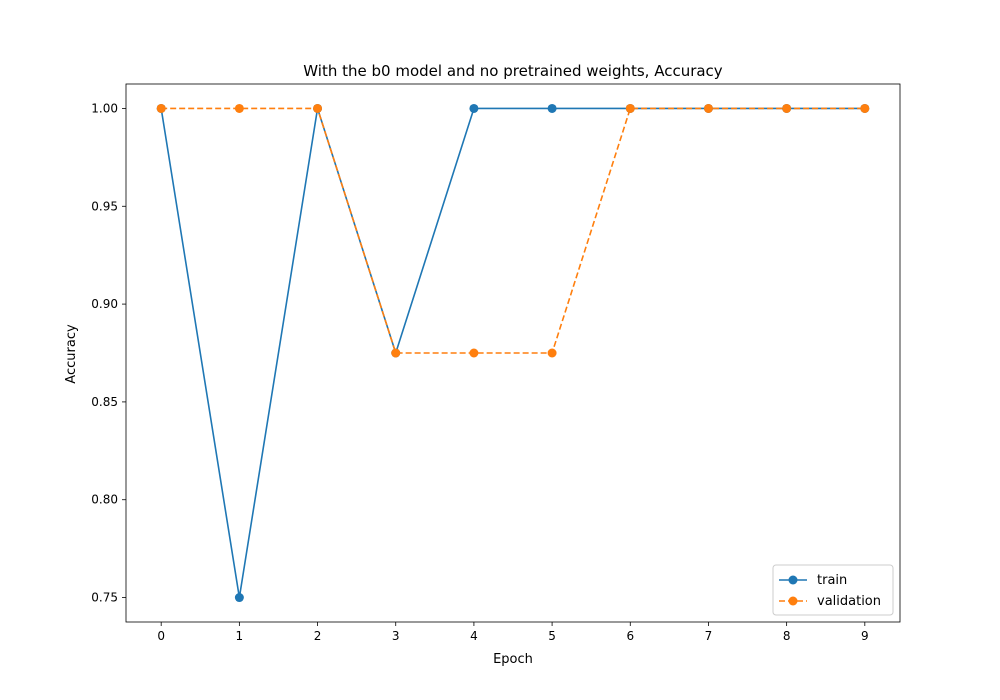 The height and width of the screenshot is (700, 1000). I want to click on x-tick-label: 7, so click(709, 636).